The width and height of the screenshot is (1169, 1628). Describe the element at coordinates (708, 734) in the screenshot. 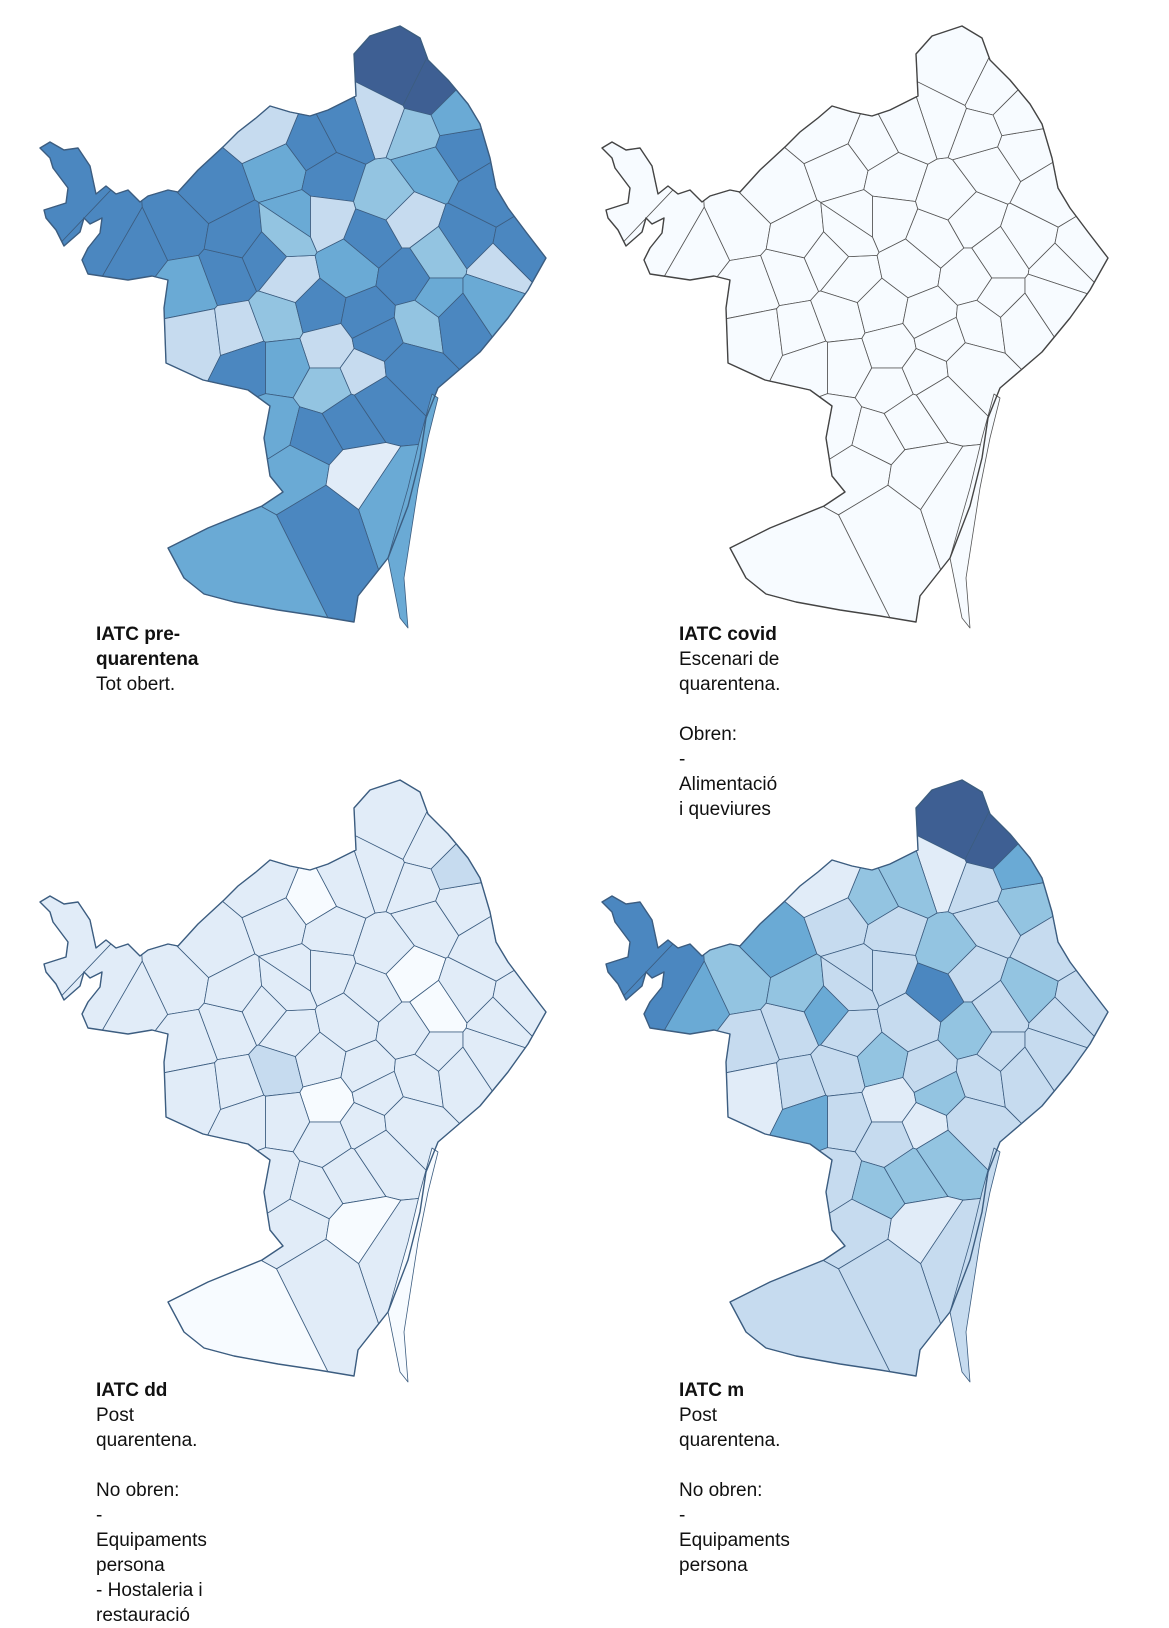

I see `caption-line: Obren:` at that location.